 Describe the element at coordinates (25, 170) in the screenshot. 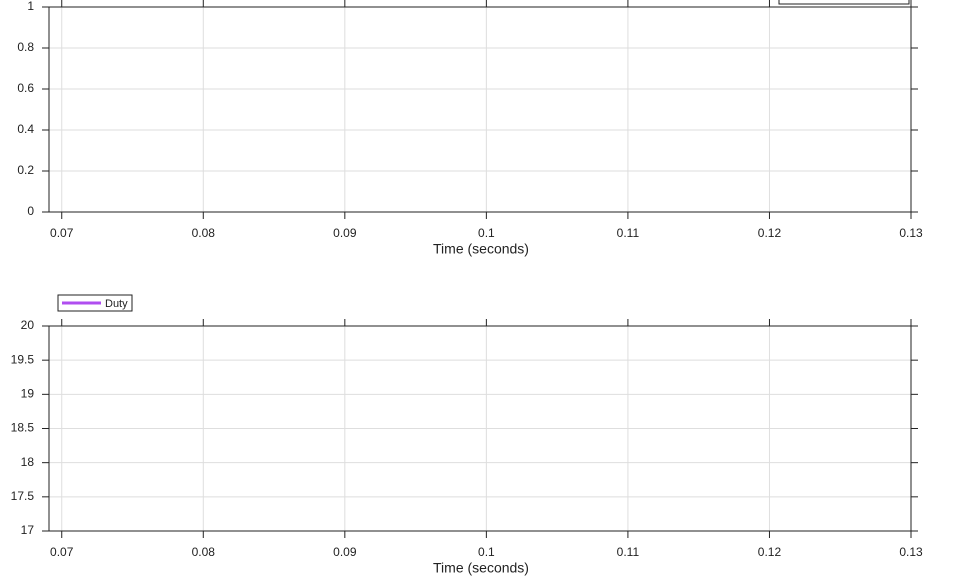

I see `y-tick-label: 0.2` at that location.